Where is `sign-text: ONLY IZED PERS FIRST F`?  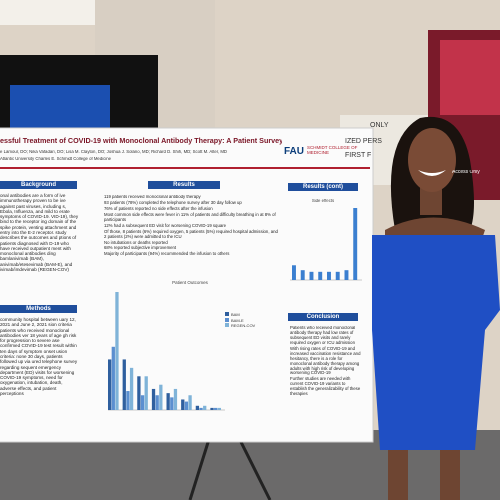 sign-text: ONLY IZED PERS FIRST F is located at coordinates (385, 141).